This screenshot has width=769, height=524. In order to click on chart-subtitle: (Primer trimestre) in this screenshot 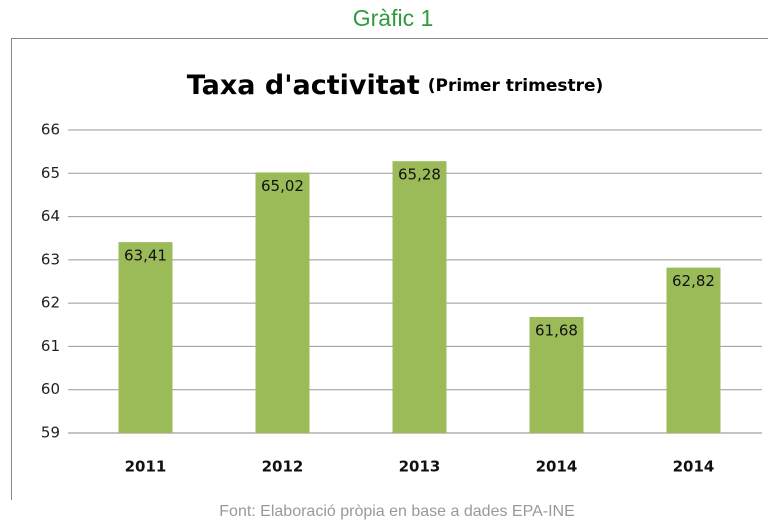, I will do `click(516, 86)`.